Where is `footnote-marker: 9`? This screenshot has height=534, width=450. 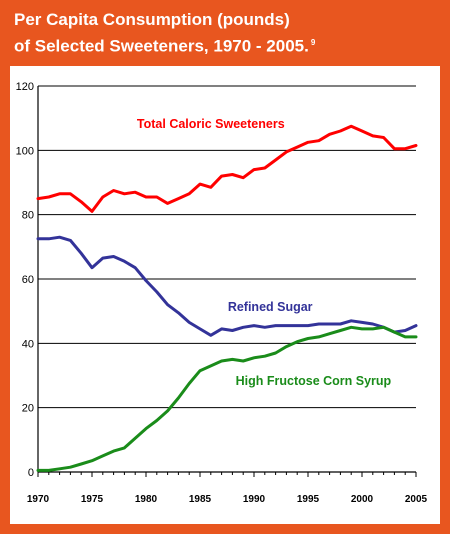 footnote-marker: 9 is located at coordinates (313, 42).